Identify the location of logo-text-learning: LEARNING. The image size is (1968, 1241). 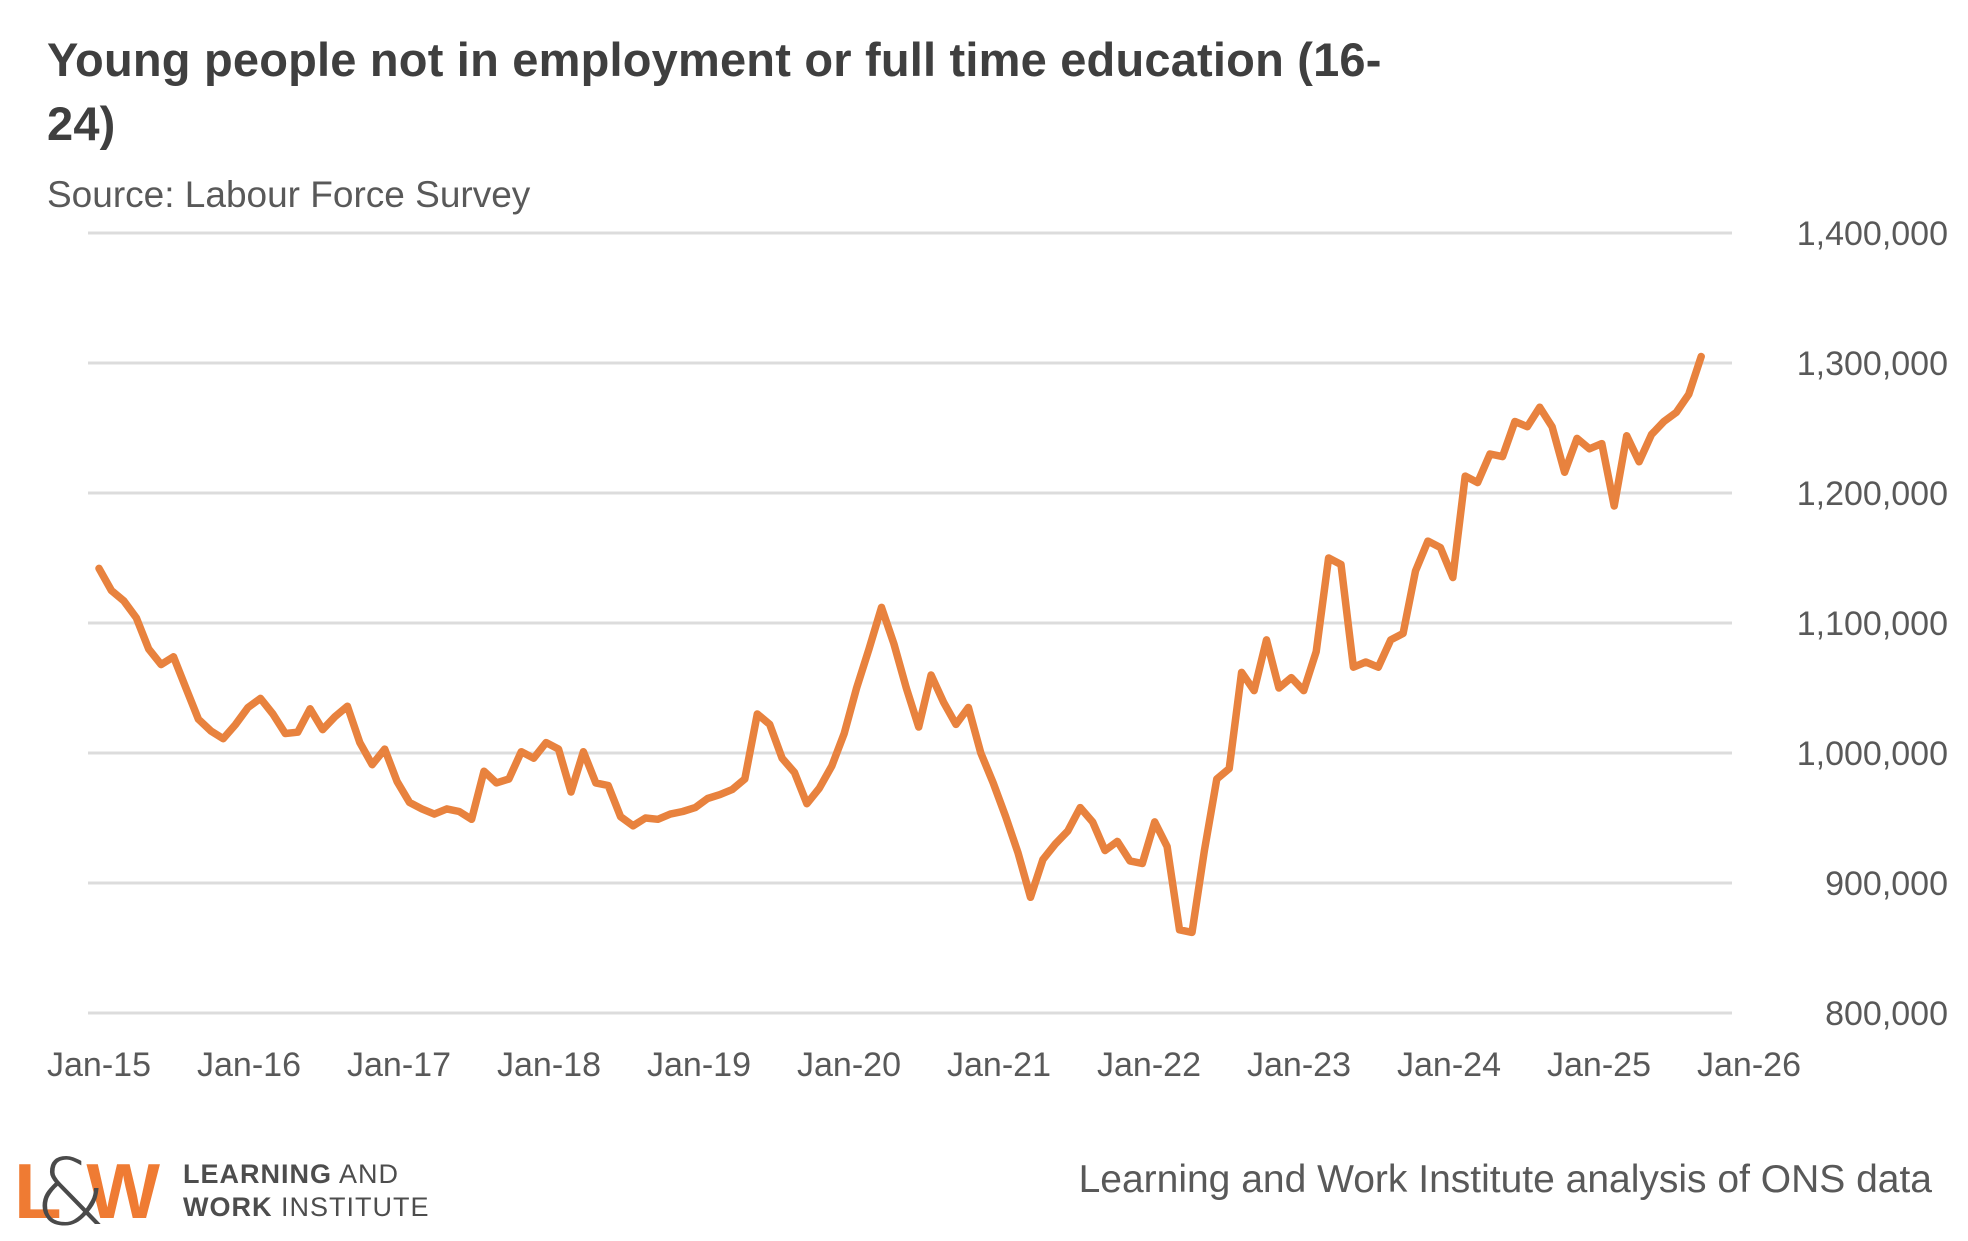
(258, 1174).